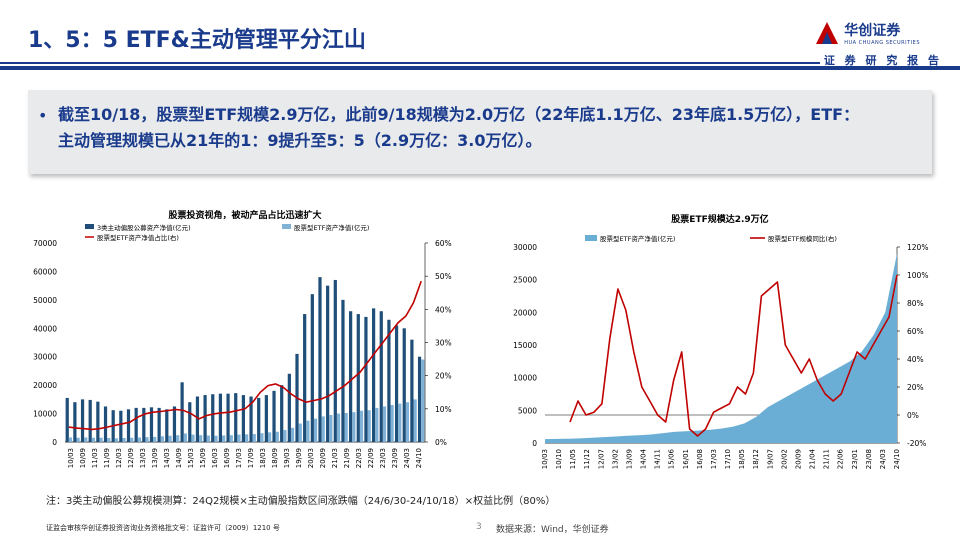 This screenshot has height=540, width=960. What do you see at coordinates (245, 355) in the screenshot?
I see `line-ratio` at bounding box center [245, 355].